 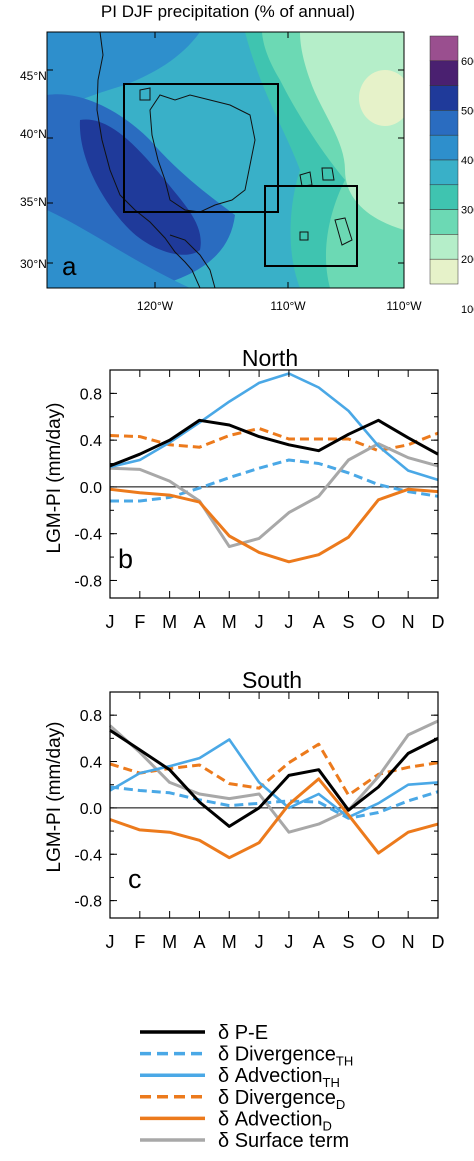 I want to click on lat-label-30: 30°N, so click(x=33, y=264).